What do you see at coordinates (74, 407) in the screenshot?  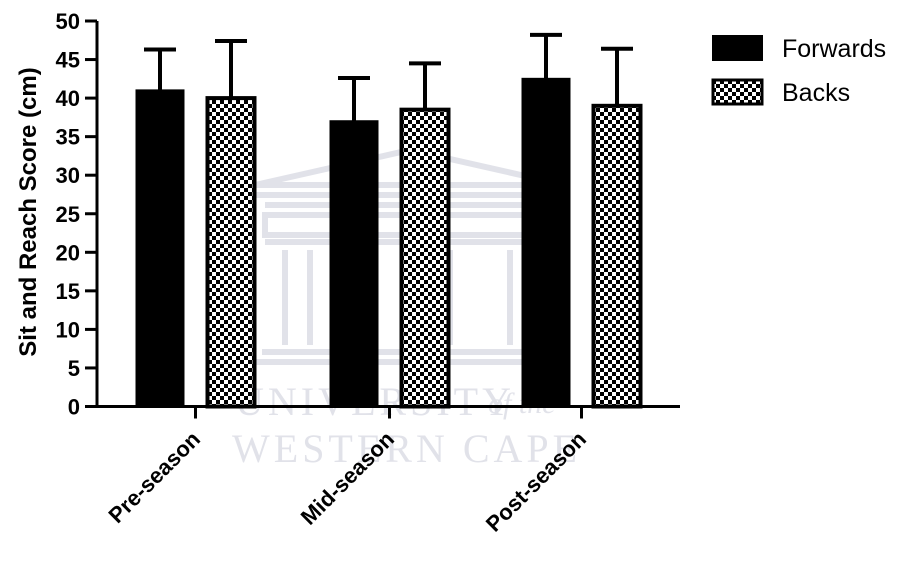 I see `y-tick-label: 0` at bounding box center [74, 407].